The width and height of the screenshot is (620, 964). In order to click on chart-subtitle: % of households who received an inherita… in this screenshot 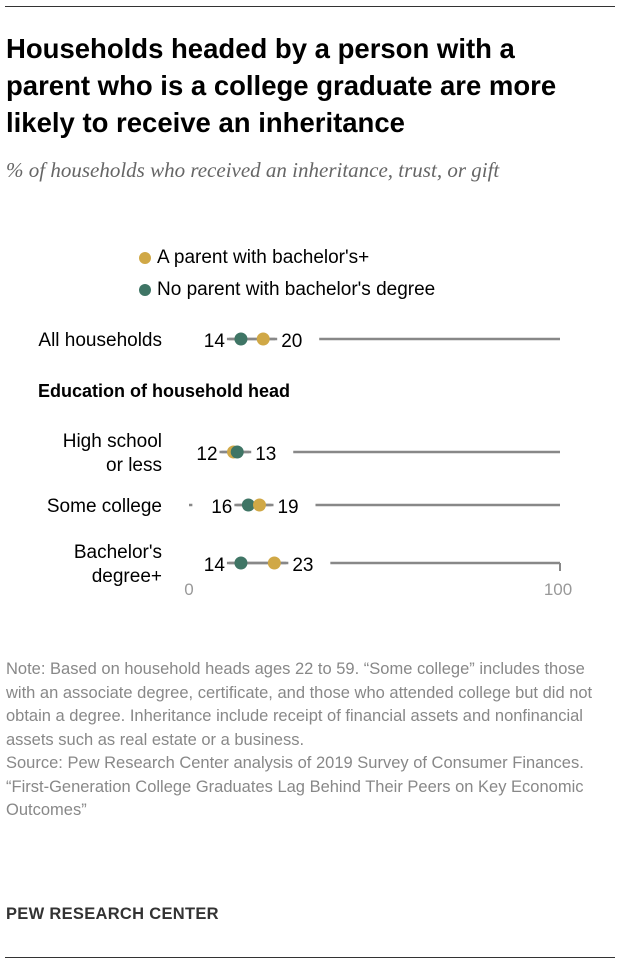, I will do `click(253, 170)`.